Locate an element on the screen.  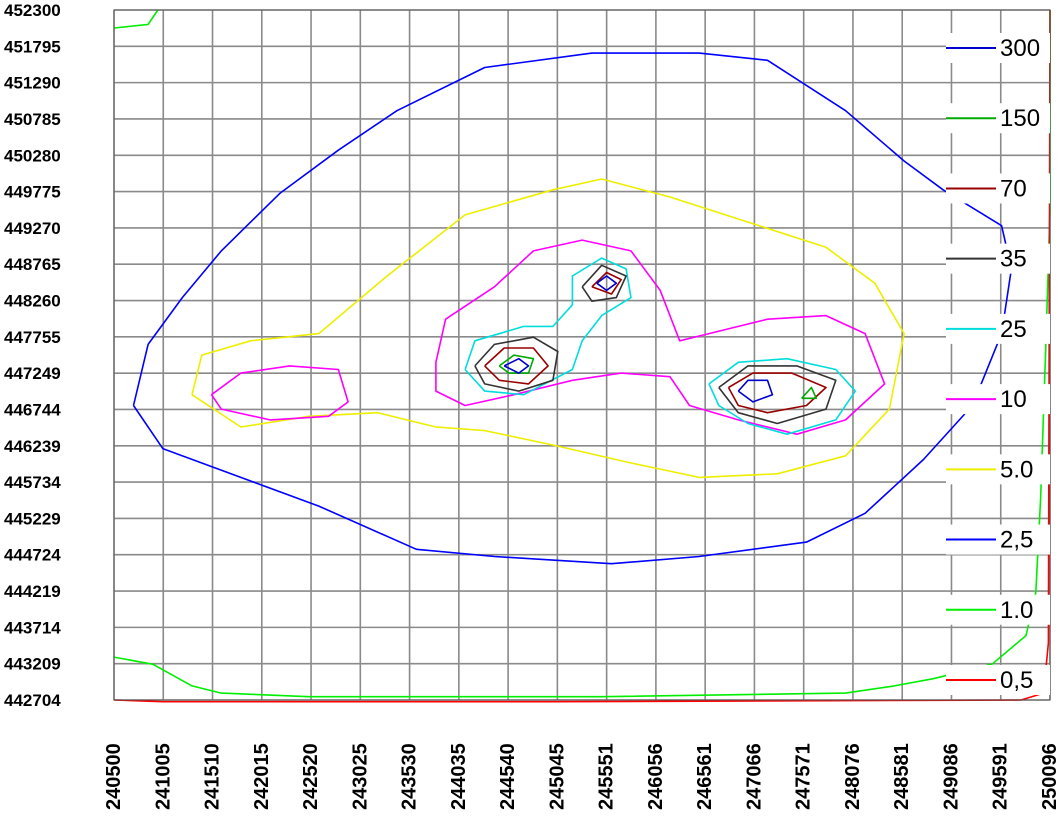
x-tick-label: 243530 is located at coordinates (410, 776).